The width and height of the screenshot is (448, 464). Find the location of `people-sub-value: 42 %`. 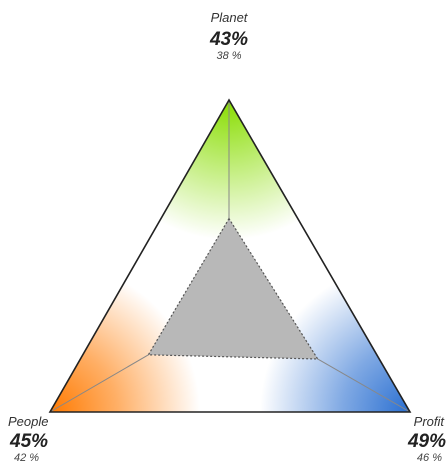

people-sub-value: 42 % is located at coordinates (26, 458).